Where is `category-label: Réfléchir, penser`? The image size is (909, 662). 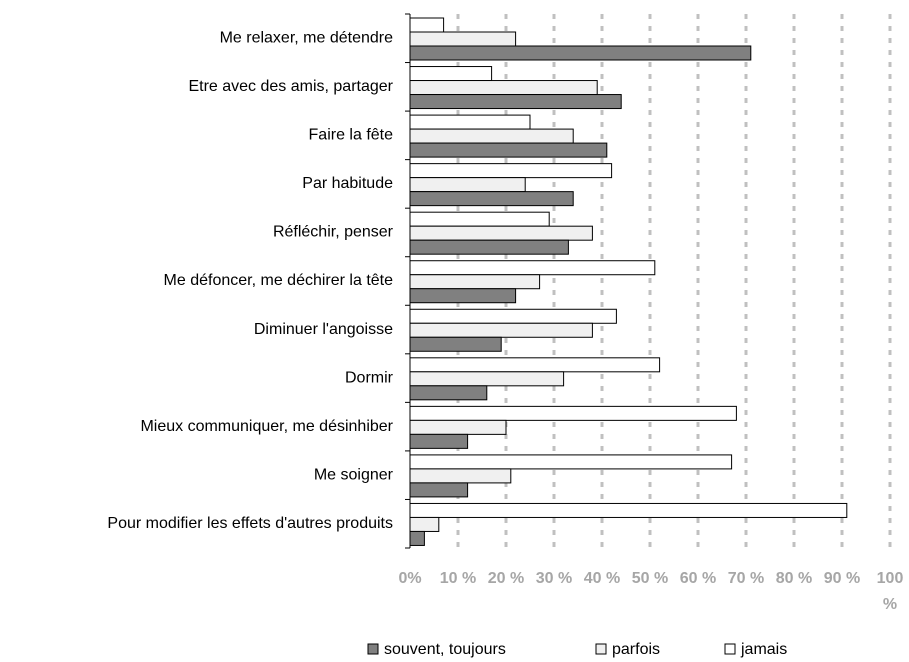
category-label: Réfléchir, penser is located at coordinates (333, 232).